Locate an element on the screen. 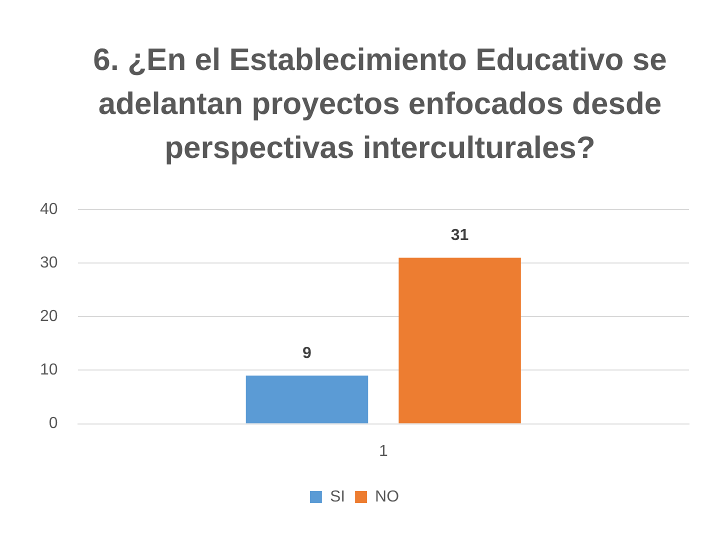  legend-label: SI is located at coordinates (338, 497).